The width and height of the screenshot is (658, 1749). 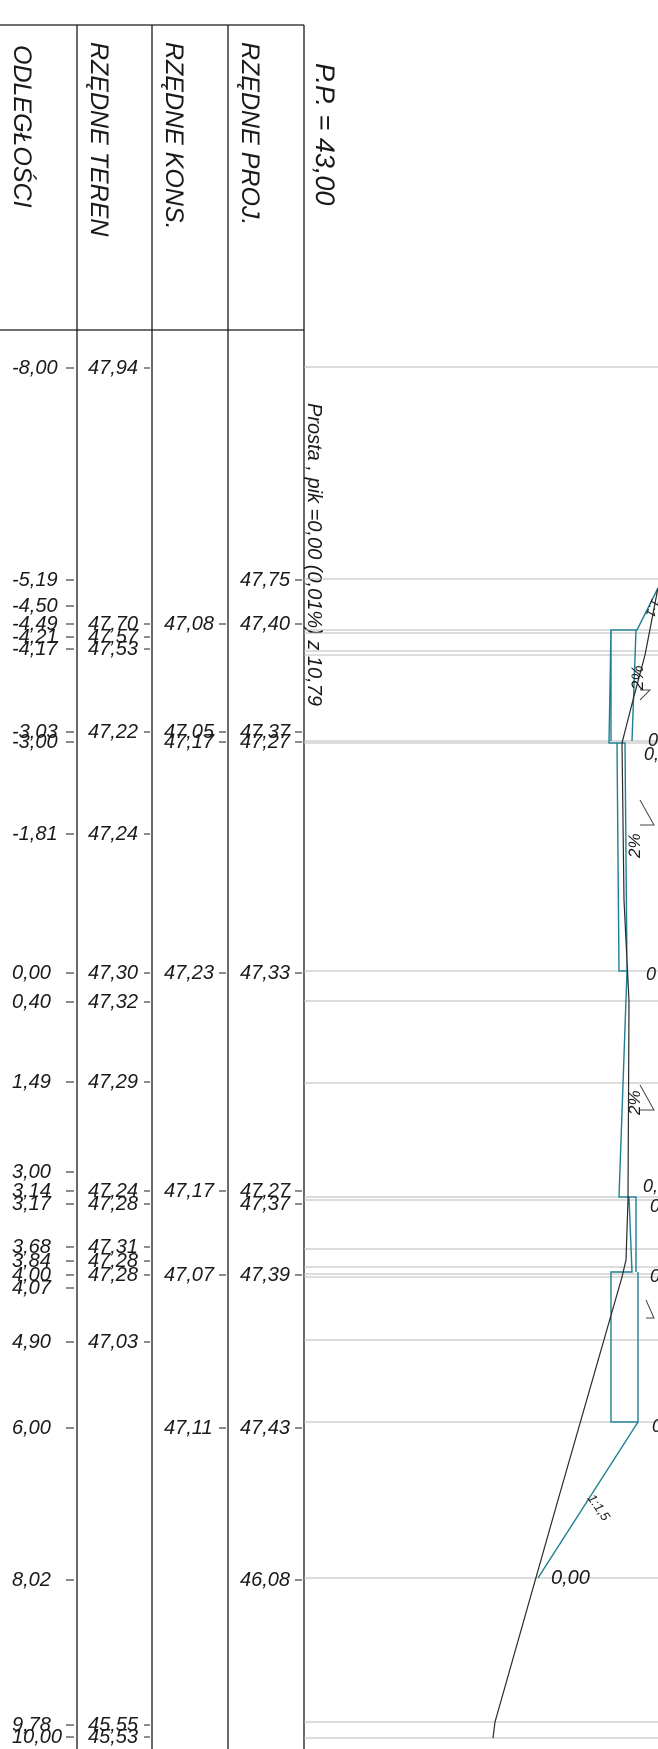 I want to click on row-terrain-value: 47,94, so click(x=113, y=368).